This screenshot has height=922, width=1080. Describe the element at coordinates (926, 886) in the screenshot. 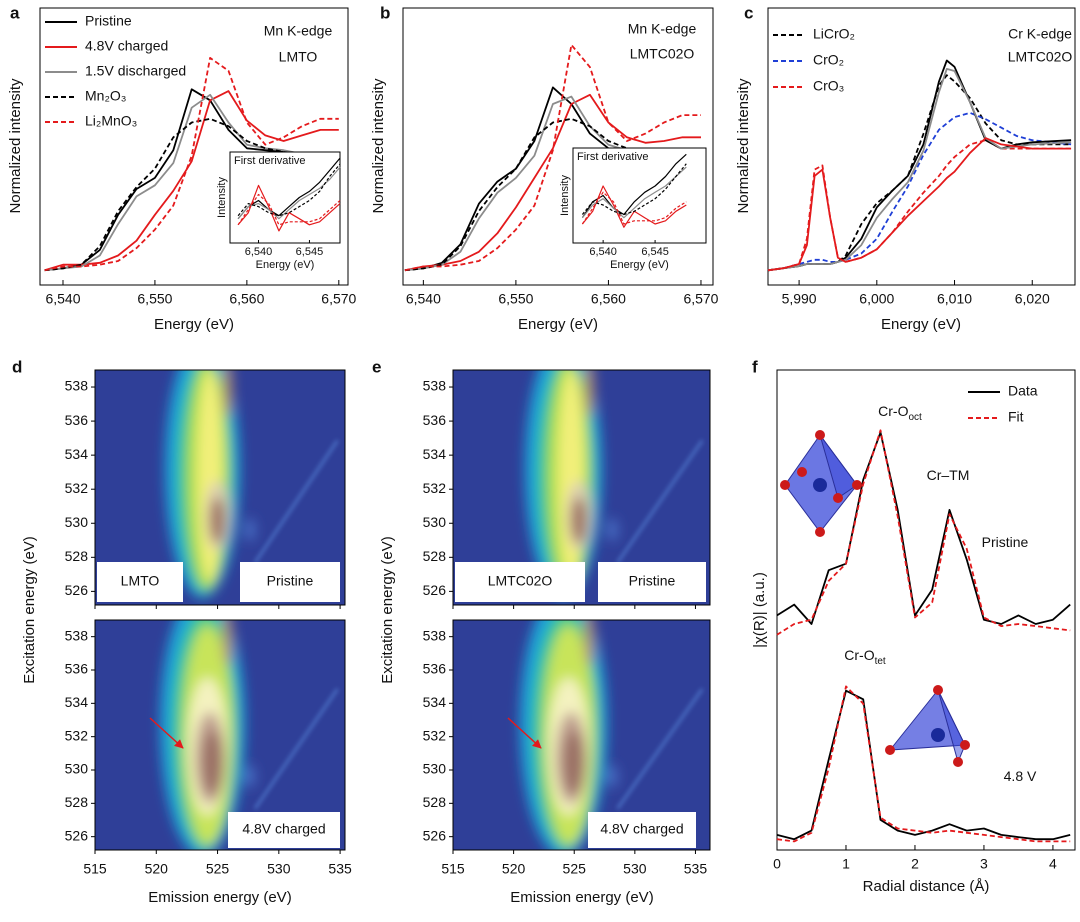

I see `x-axis-label: Radial distance (Å)` at that location.